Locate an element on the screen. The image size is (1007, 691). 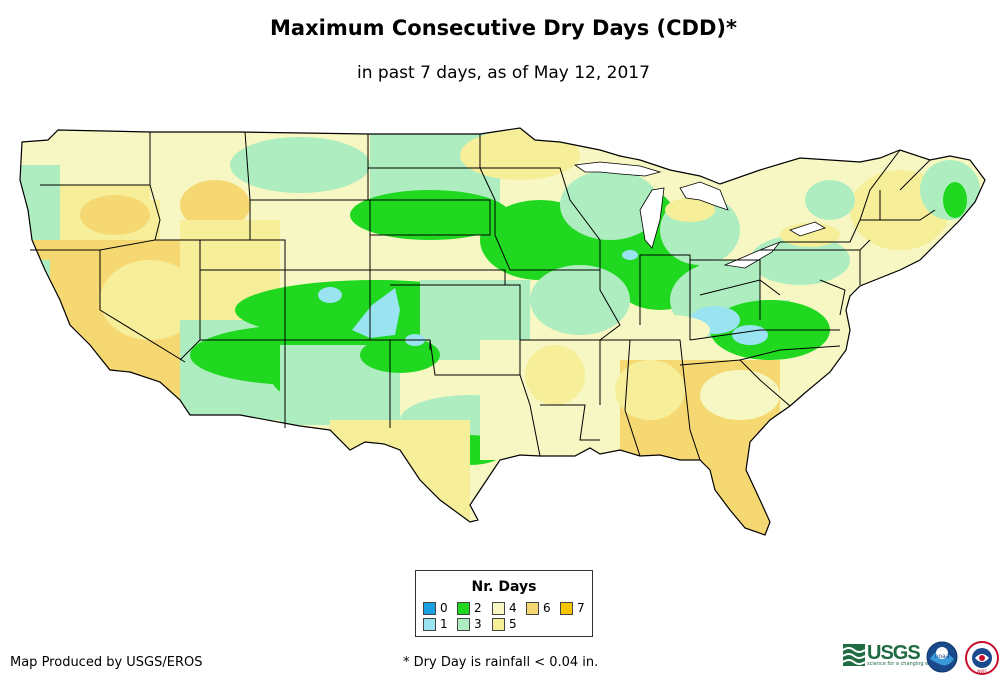
usgs-logo-text: USGS is located at coordinates (894, 653).